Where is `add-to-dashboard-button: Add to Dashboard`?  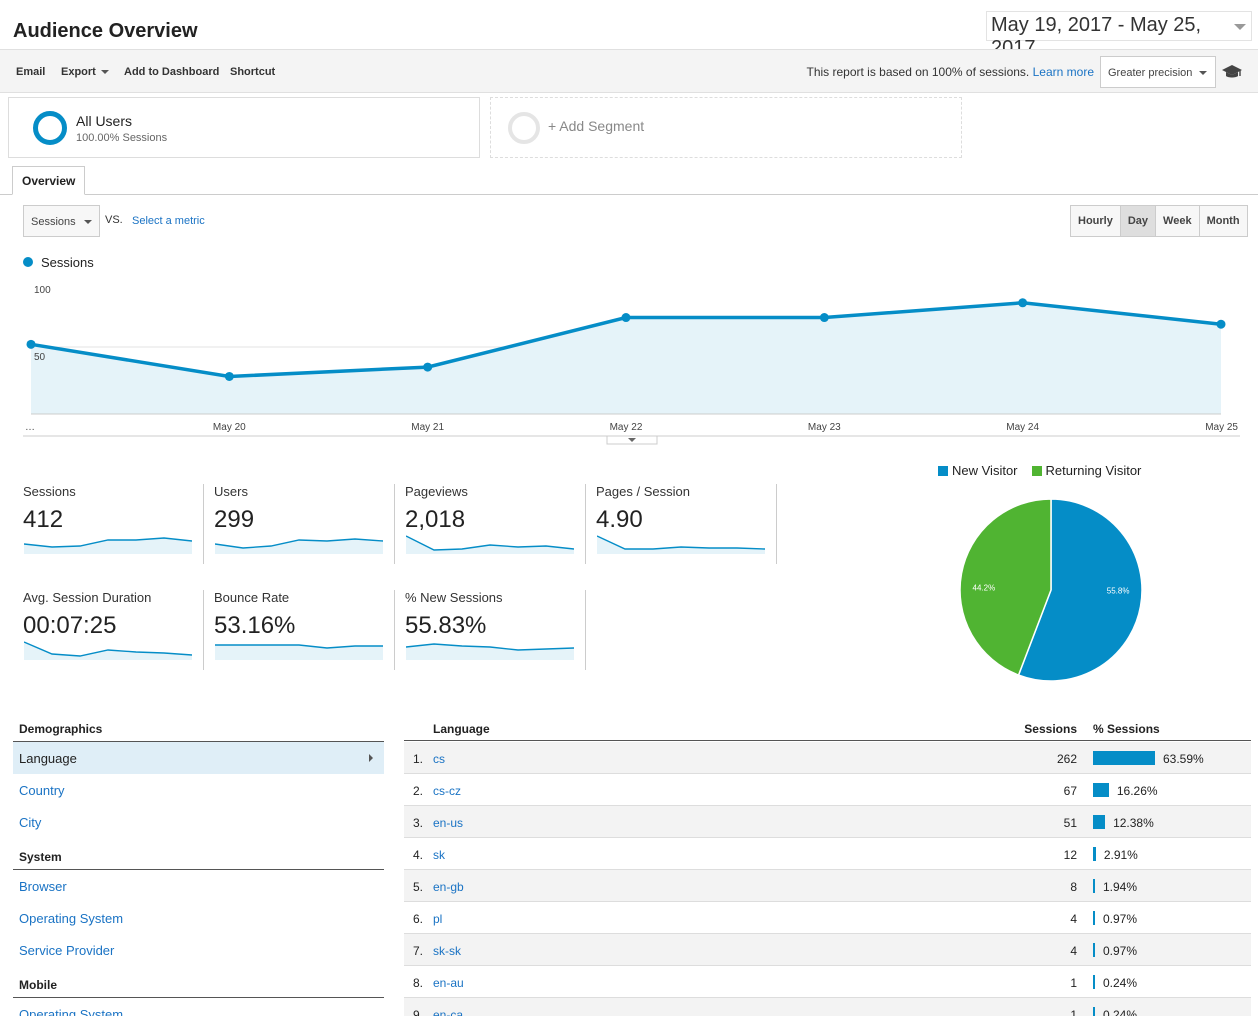
add-to-dashboard-button: Add to Dashboard is located at coordinates (172, 72).